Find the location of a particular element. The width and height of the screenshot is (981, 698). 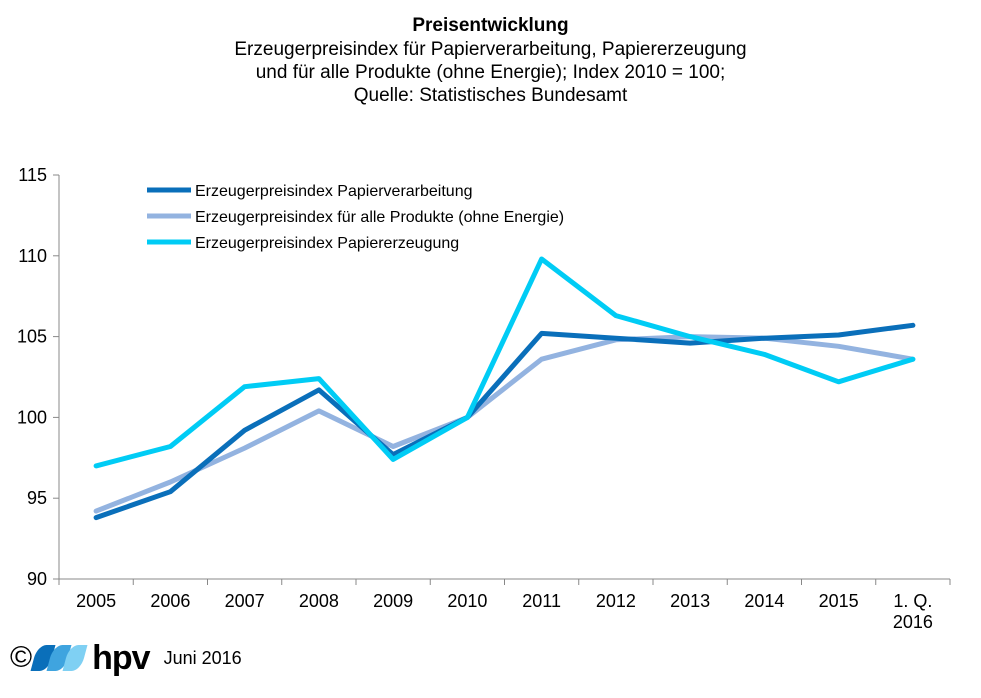

x-tick-label: 2015 is located at coordinates (839, 601).